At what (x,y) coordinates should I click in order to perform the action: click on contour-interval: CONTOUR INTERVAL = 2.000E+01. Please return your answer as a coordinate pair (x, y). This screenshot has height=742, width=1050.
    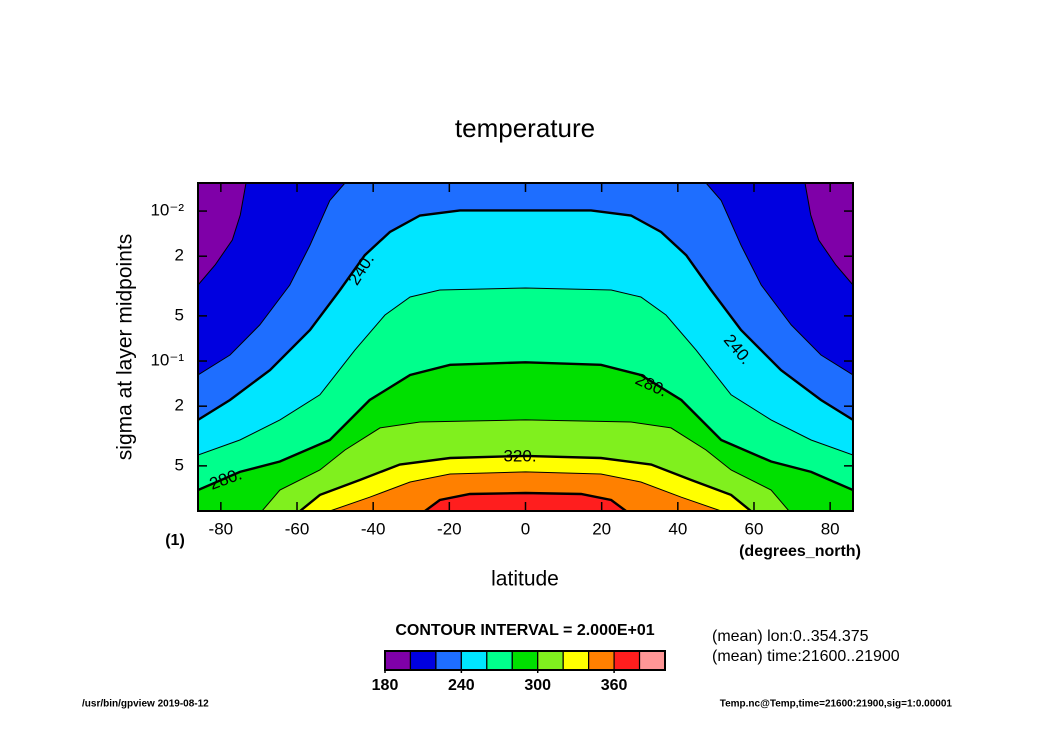
    Looking at the image, I should click on (524, 630).